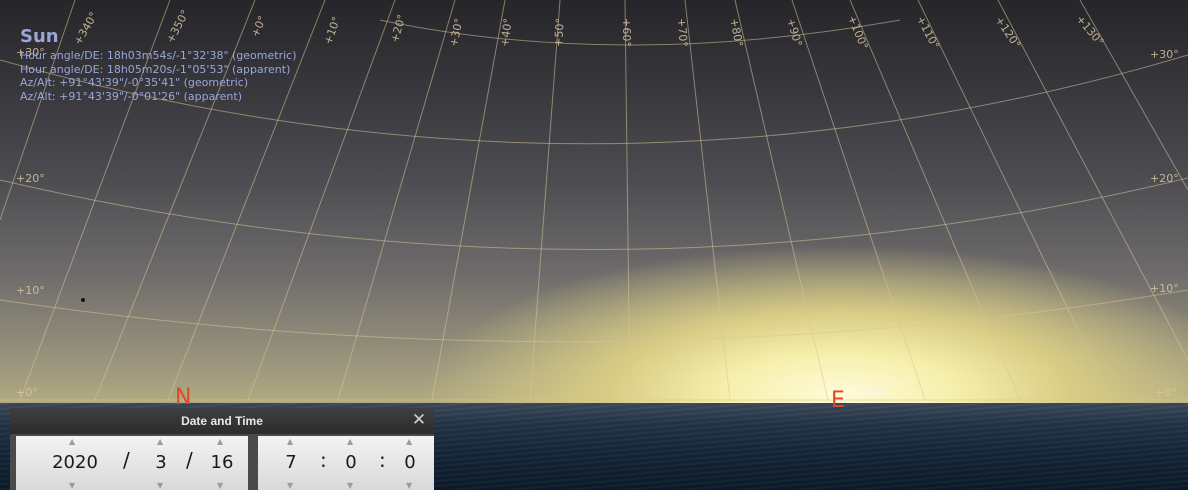 The height and width of the screenshot is (490, 1188). I want to click on second-up-icon: ▲, so click(409, 441).